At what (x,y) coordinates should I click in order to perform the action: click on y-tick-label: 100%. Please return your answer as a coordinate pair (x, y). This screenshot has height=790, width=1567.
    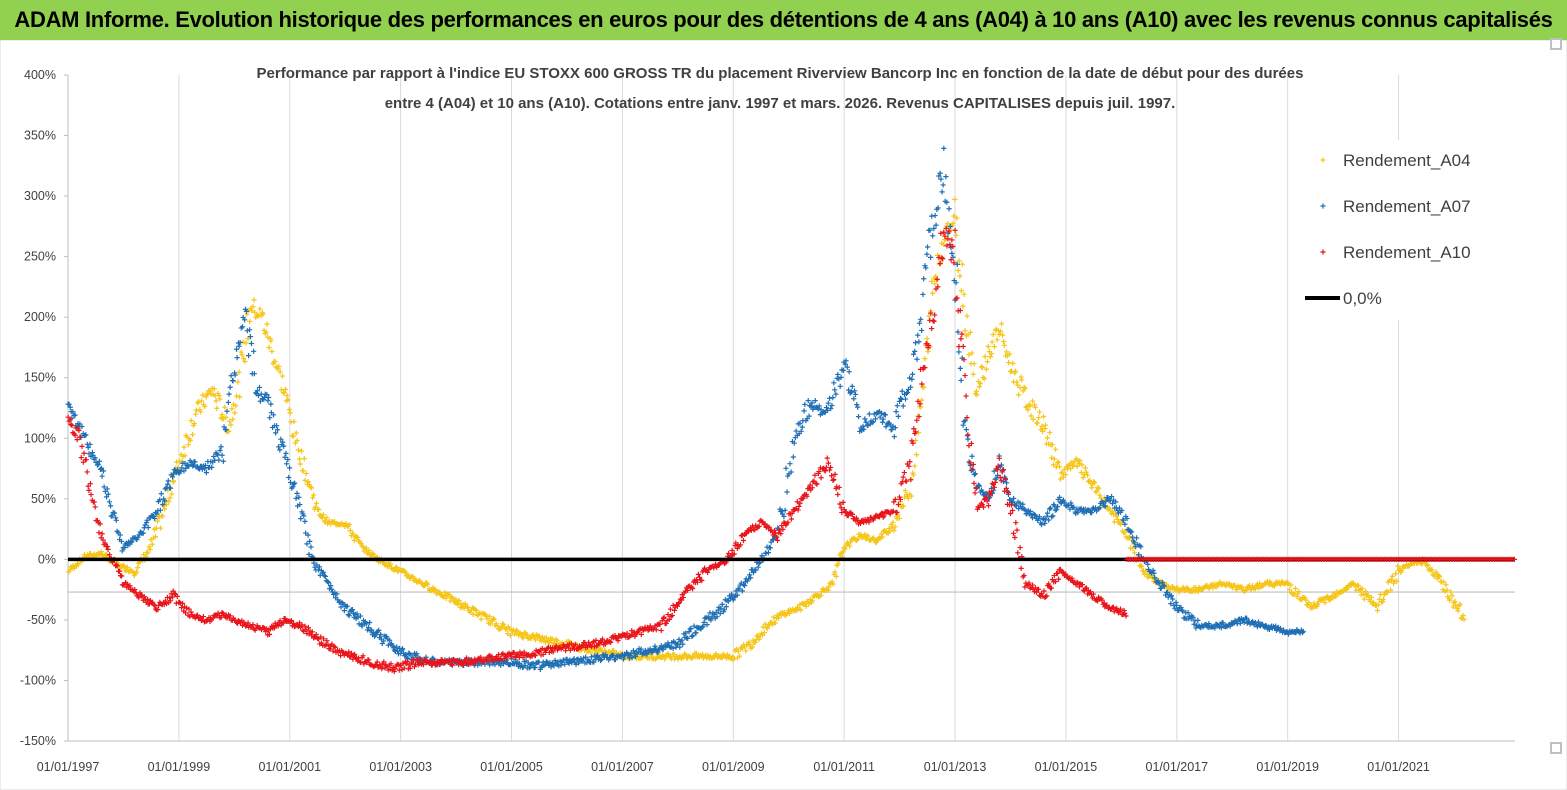
    Looking at the image, I should click on (40, 438).